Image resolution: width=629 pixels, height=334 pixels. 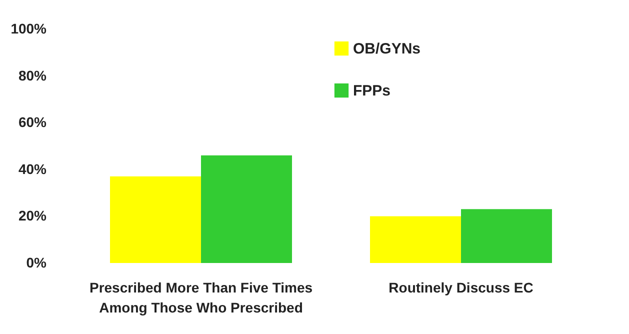 I want to click on legend-label: OB/GYNs, so click(x=387, y=49).